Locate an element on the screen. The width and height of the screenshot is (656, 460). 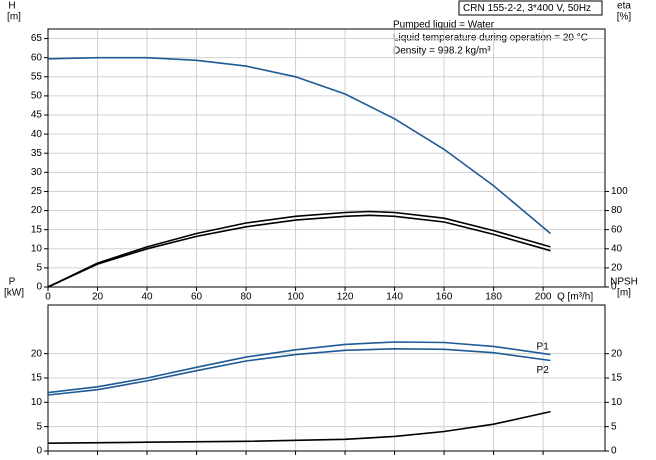
y2-axis-label: NPSH is located at coordinates (624, 282).